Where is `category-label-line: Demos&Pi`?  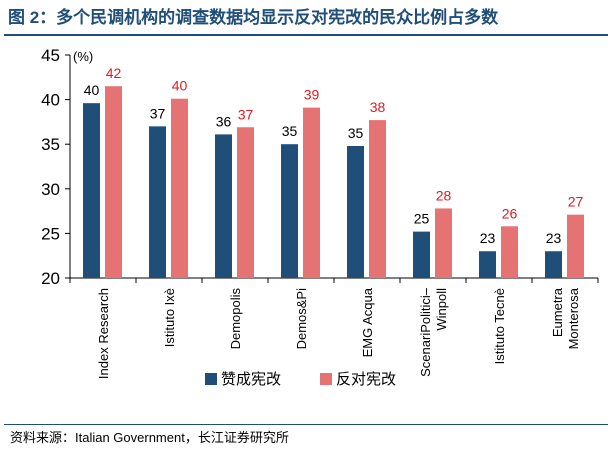 category-label-line: Demos&Pi is located at coordinates (301, 319).